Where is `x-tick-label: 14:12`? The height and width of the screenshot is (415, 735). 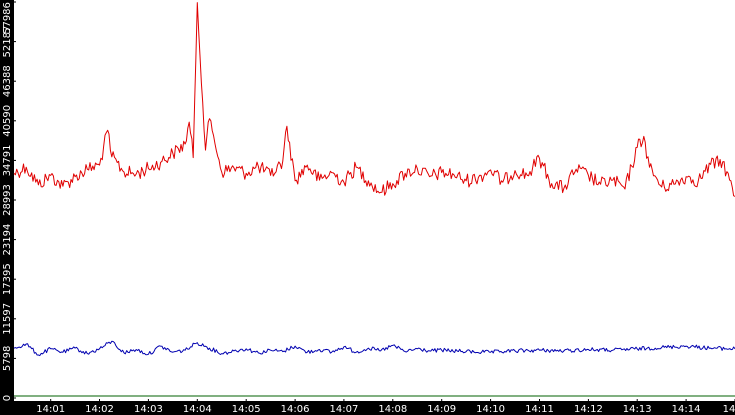 x-tick-label: 14:12 is located at coordinates (588, 409).